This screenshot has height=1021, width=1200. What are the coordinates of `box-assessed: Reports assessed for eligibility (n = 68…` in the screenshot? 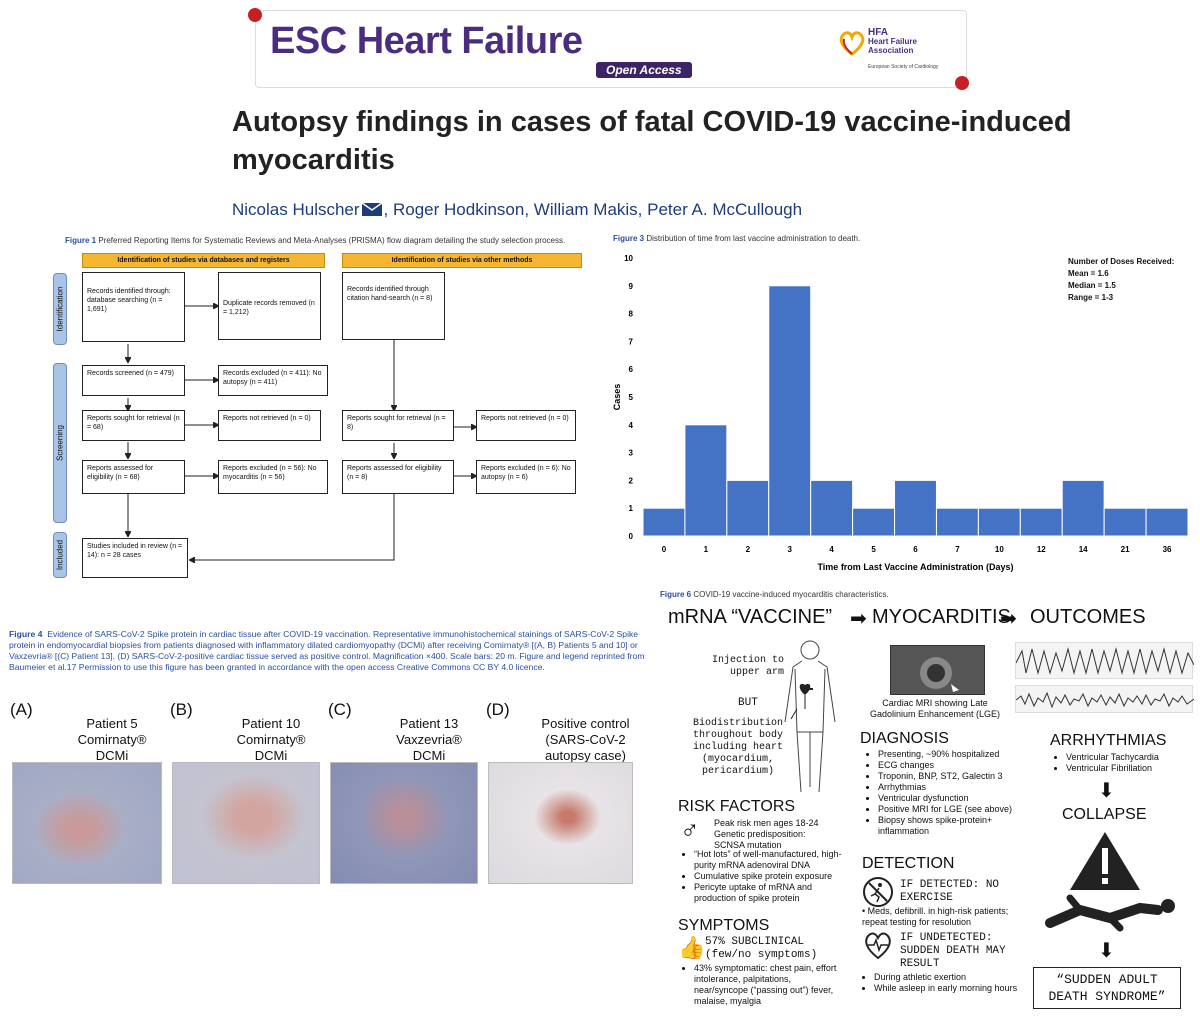 It's located at (133, 477).